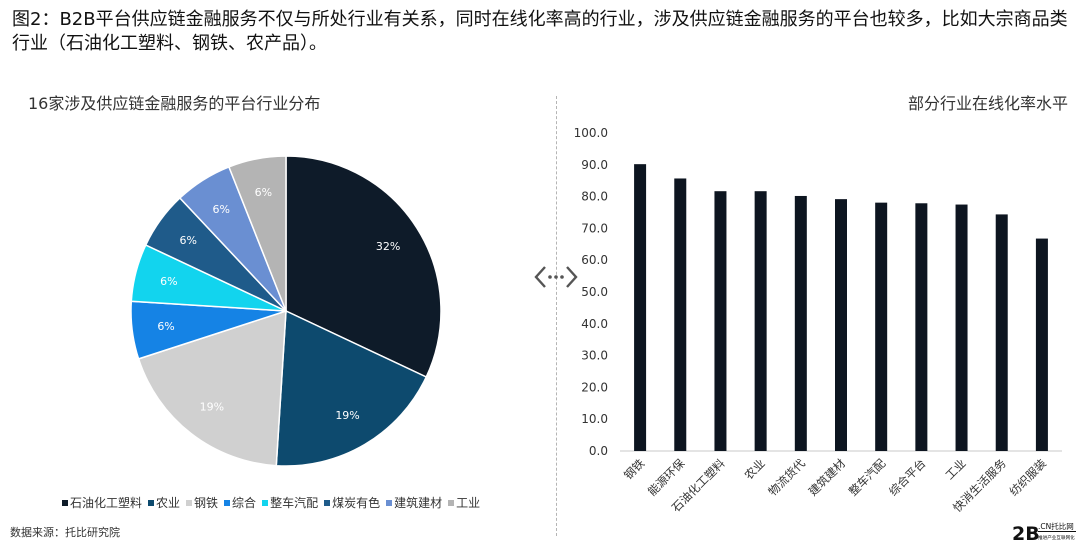 This screenshot has height=547, width=1080. Describe the element at coordinates (388, 246) in the screenshot. I see `pie-data-label-0: 32%` at that location.